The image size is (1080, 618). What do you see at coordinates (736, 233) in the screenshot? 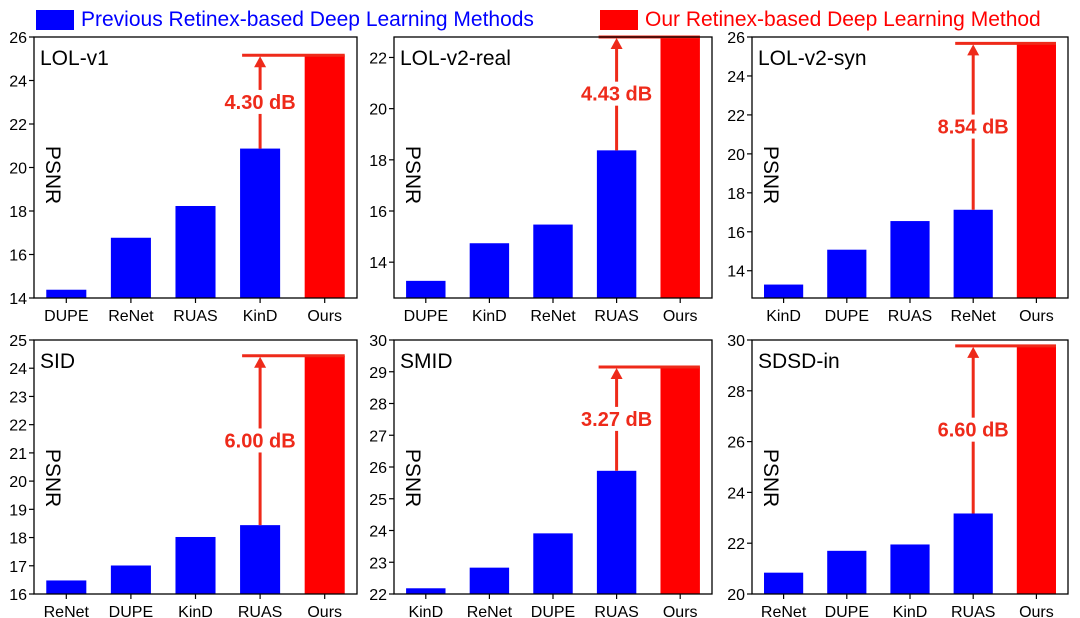
I see `chart-3-y-tick-label: 16` at bounding box center [736, 233].